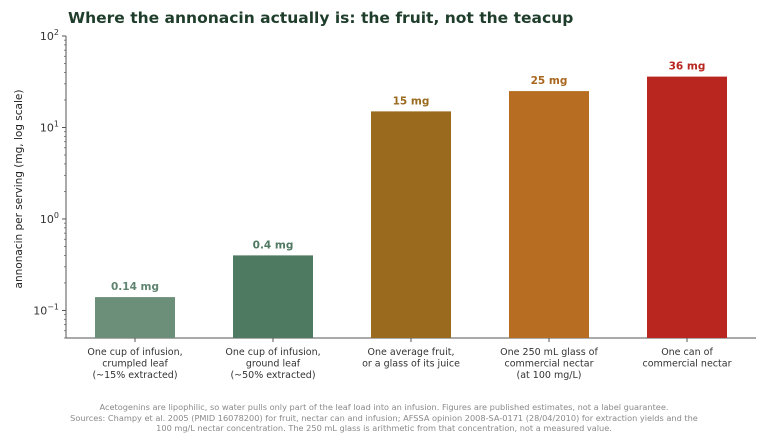  I want to click on y-tick-label: 10⁻¹, so click(46, 309).